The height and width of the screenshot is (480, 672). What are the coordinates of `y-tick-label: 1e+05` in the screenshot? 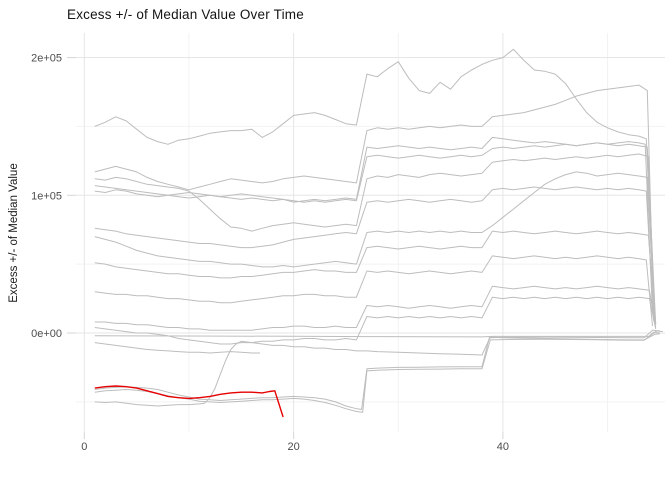 It's located at (46, 196).